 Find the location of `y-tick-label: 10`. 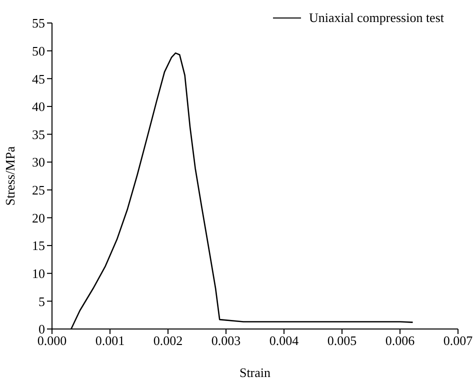

y-tick-label: 10 is located at coordinates (38, 273).